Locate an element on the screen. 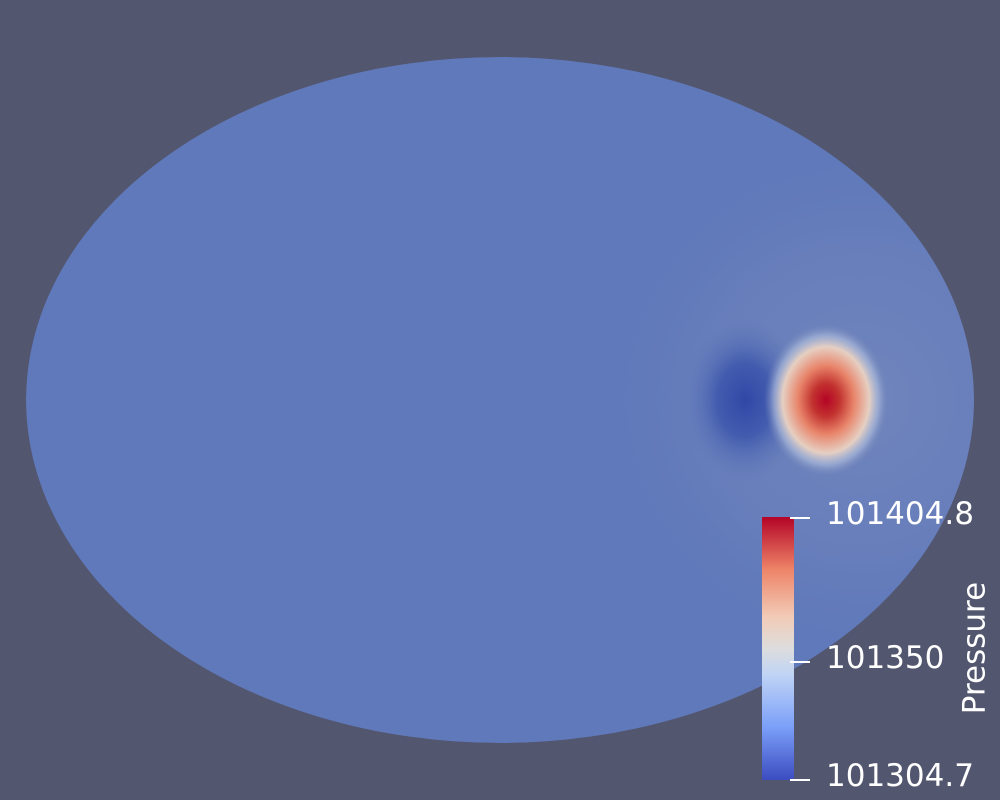 This screenshot has height=800, width=1000. pressure-colorbar is located at coordinates (778, 648).